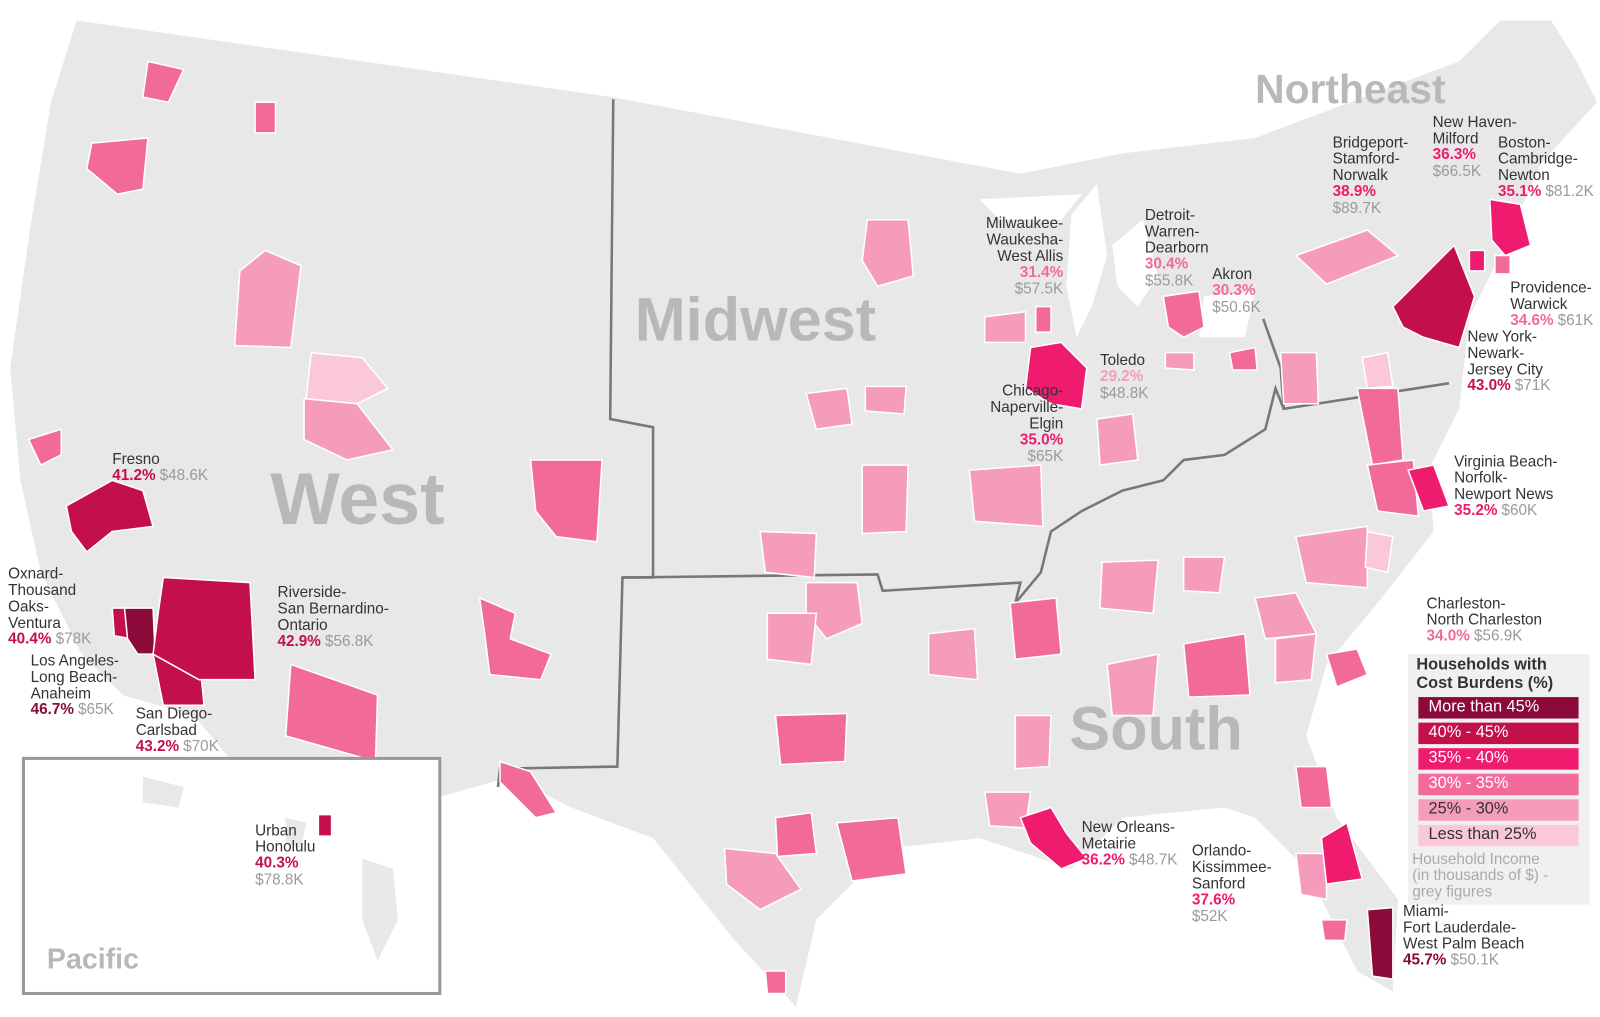 This screenshot has height=1017, width=1600. Describe the element at coordinates (1483, 834) in the screenshot. I see `legend-label: Less than 25%` at that location.